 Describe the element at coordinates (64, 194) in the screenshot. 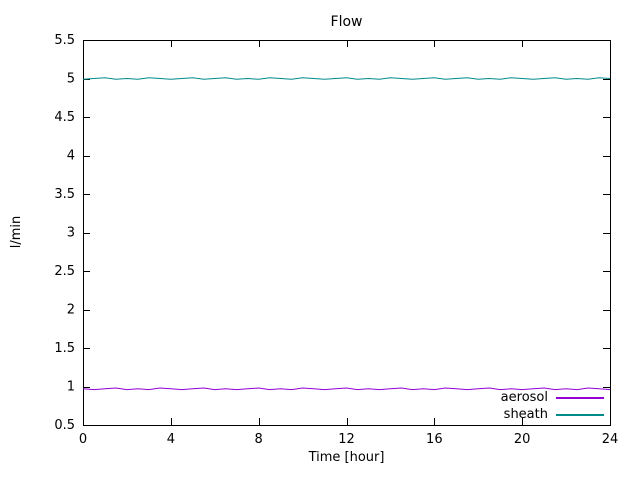

I see `y-tick-label: 3.5` at that location.